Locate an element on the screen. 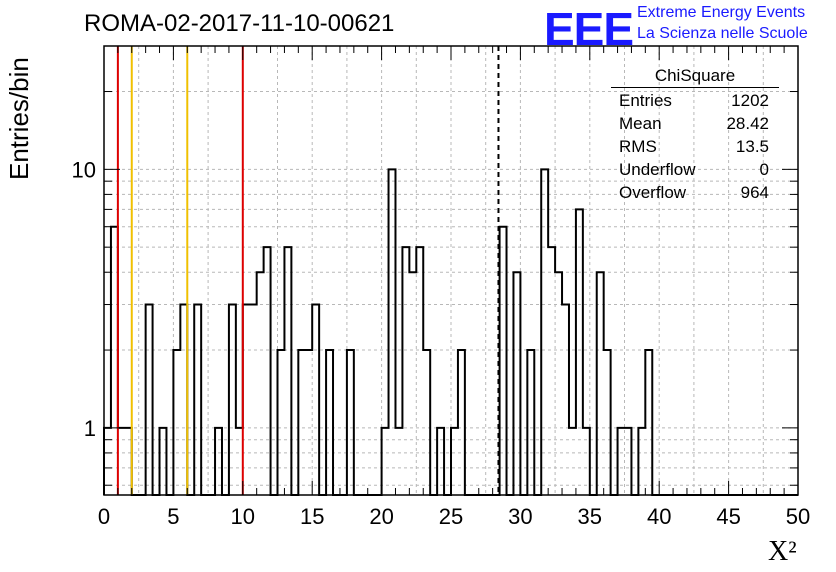 The height and width of the screenshot is (572, 836). stats-row-underflow: Underflow 0 is located at coordinates (695, 169).